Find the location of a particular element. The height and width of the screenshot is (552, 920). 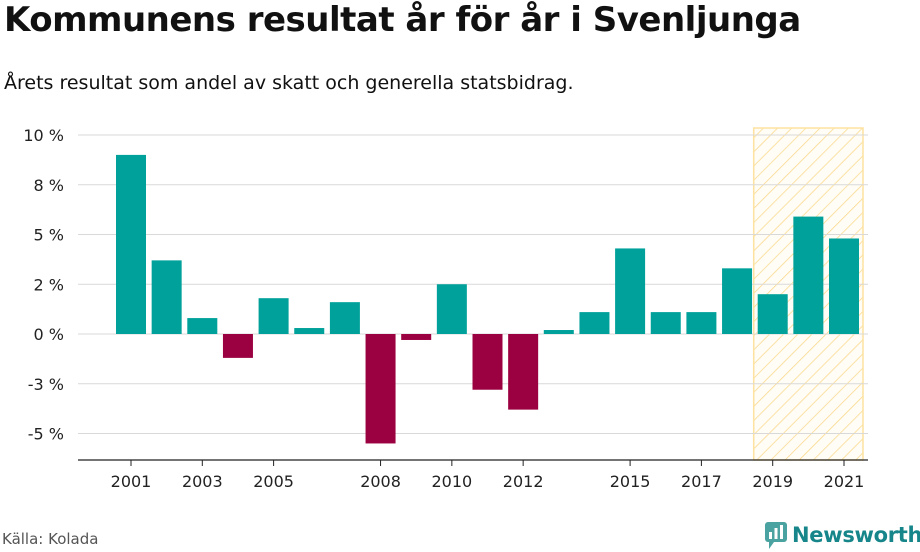

x-tick-label: 2010 is located at coordinates (451, 481).